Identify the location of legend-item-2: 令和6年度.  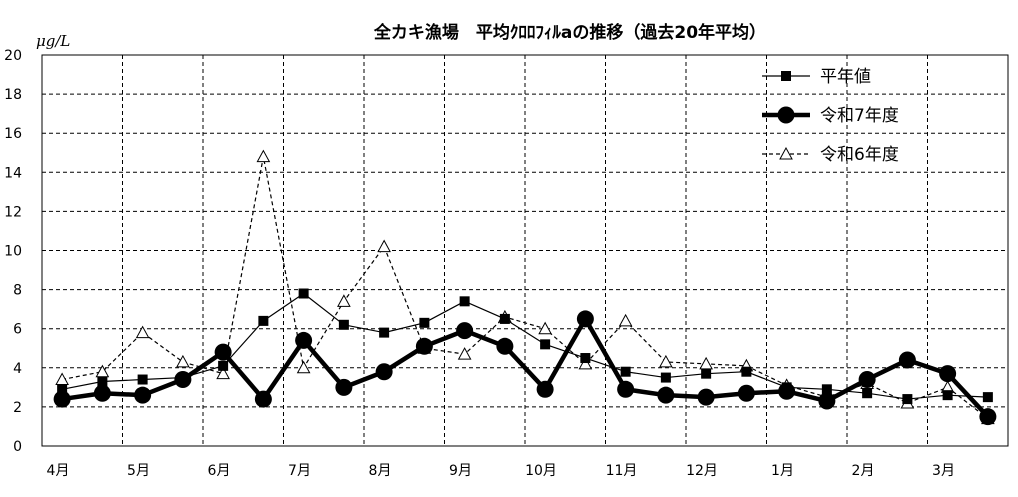
(830, 155).